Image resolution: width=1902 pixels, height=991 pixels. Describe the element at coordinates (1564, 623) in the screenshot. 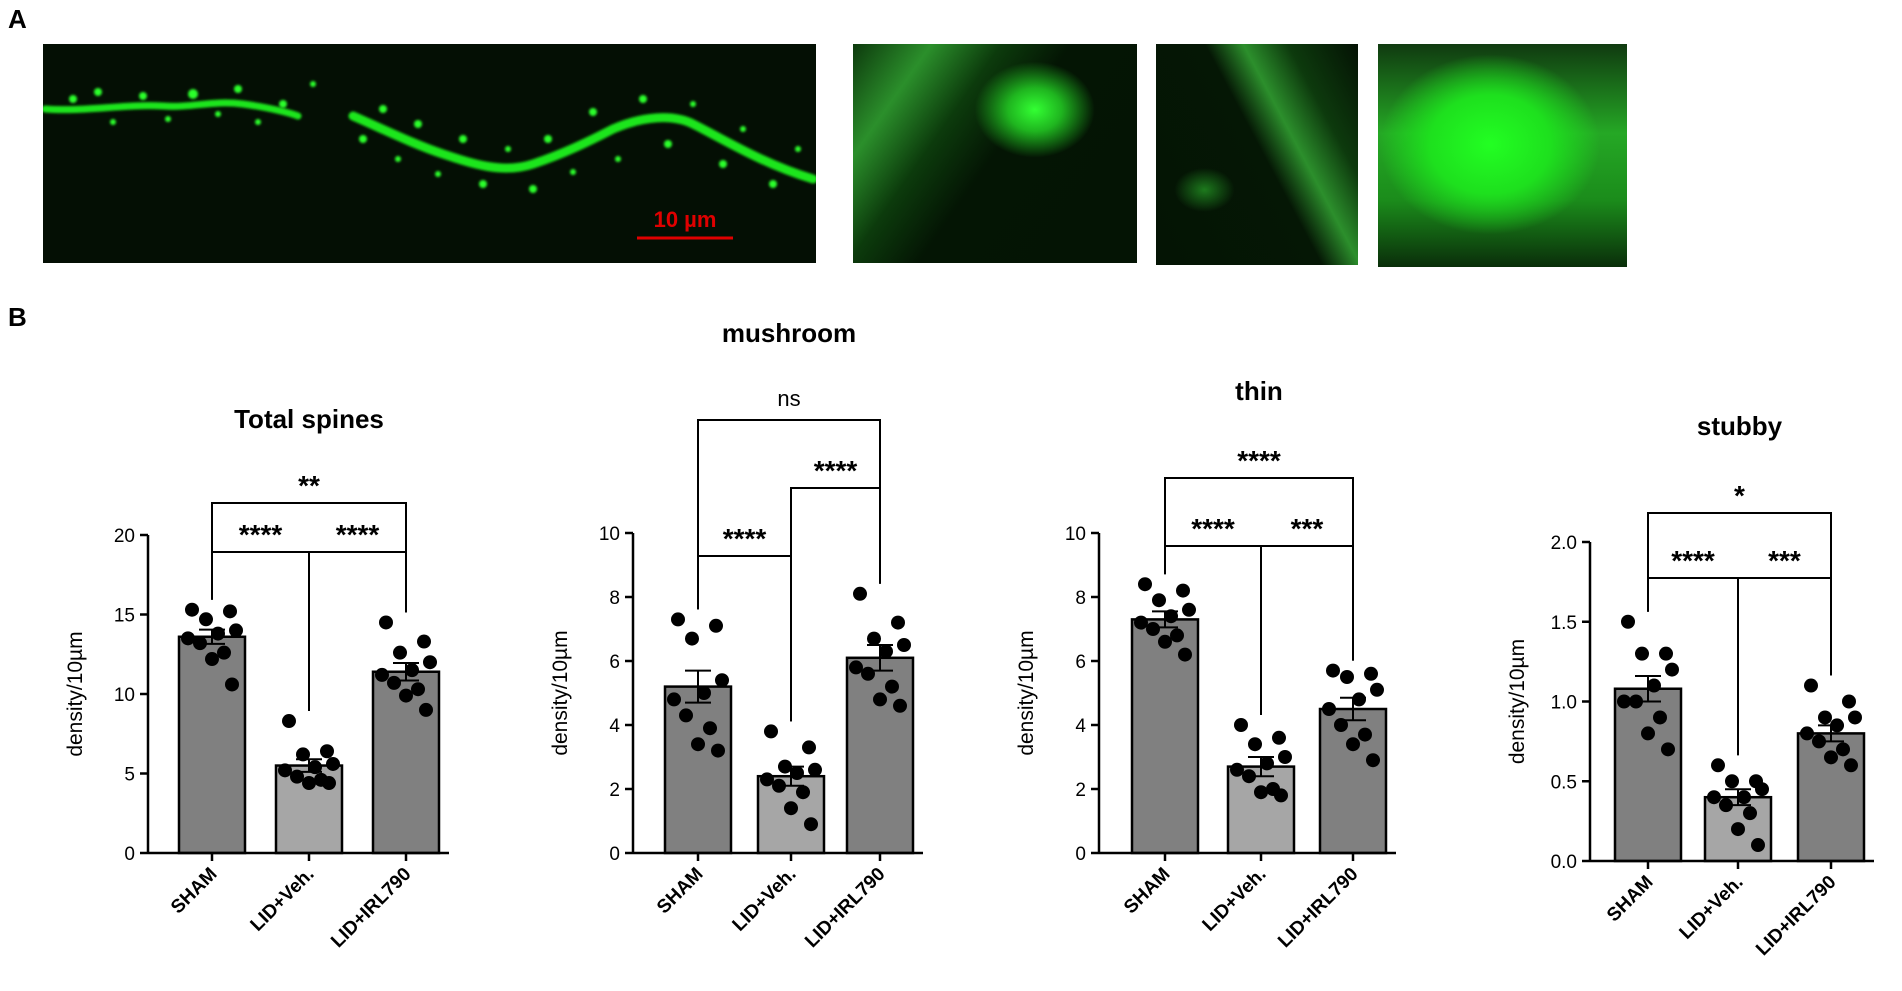

I see `y-tick-label: 1.5` at that location.